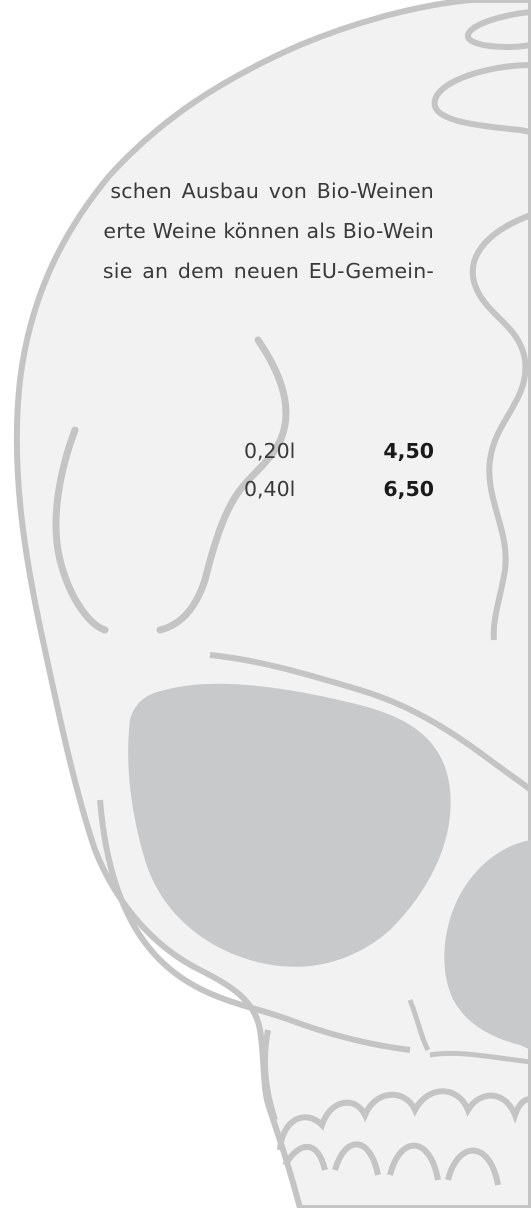 The image size is (531, 1208). I want to click on price-value: 6,50, so click(408, 489).